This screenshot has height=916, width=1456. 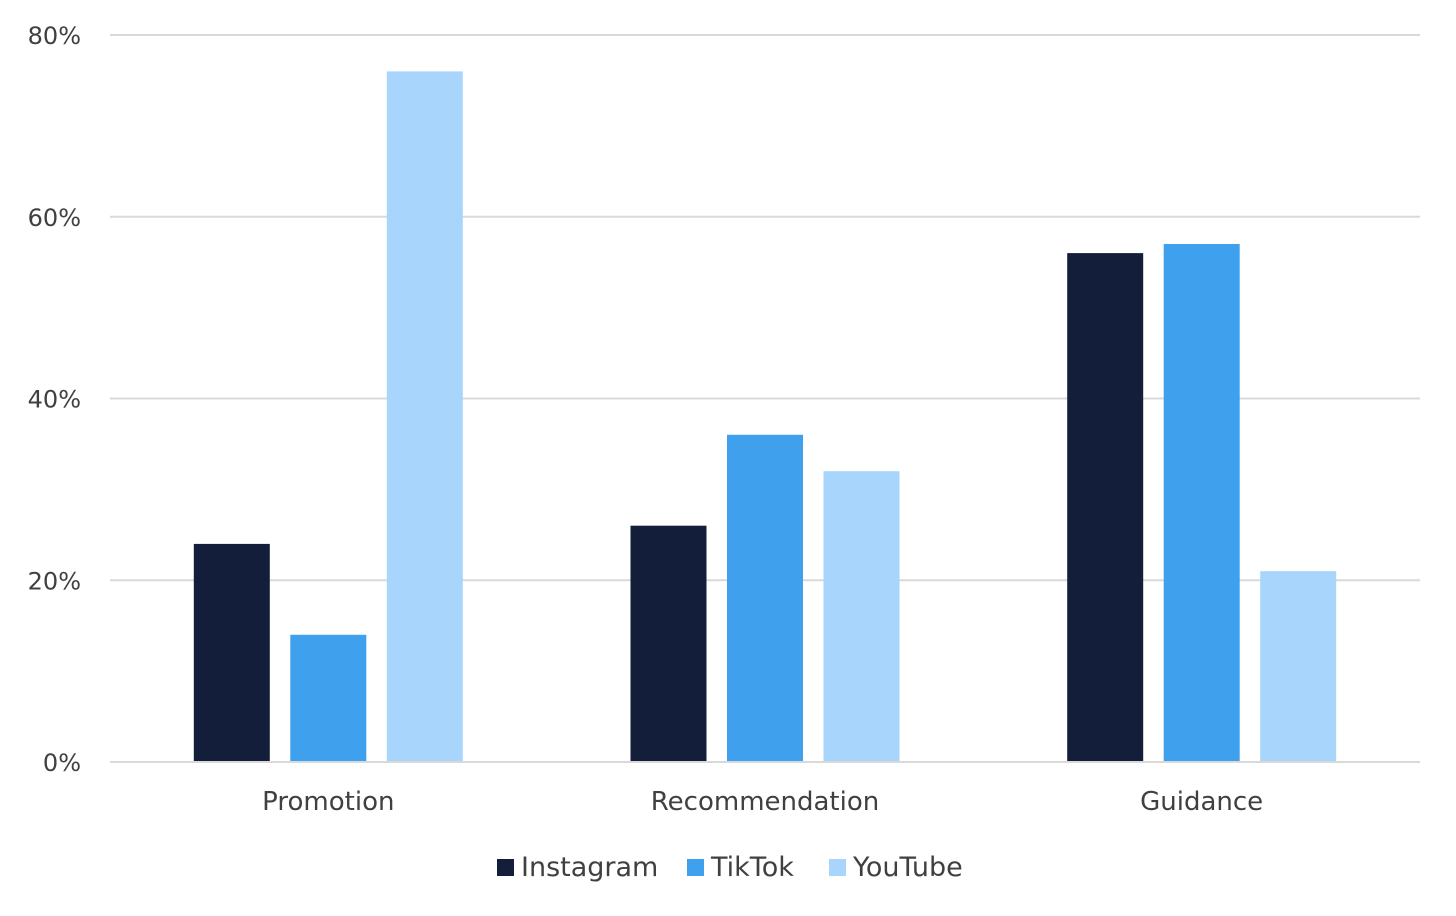 What do you see at coordinates (695, 867) in the screenshot?
I see `legend-swatch-tiktok` at bounding box center [695, 867].